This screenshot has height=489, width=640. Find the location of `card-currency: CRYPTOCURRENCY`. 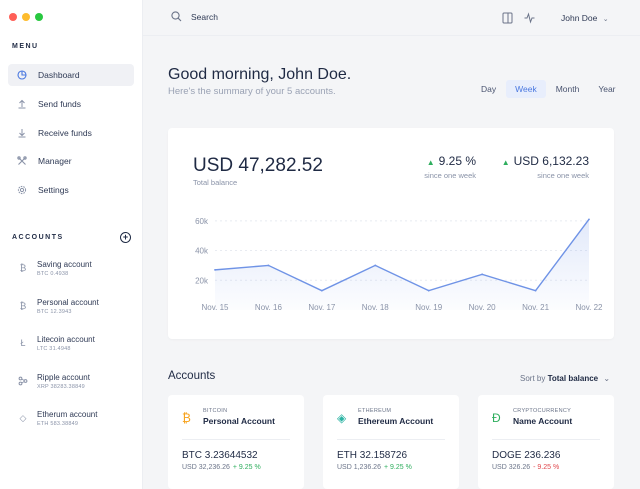

card-currency: CRYPTOCURRENCY is located at coordinates (542, 411).